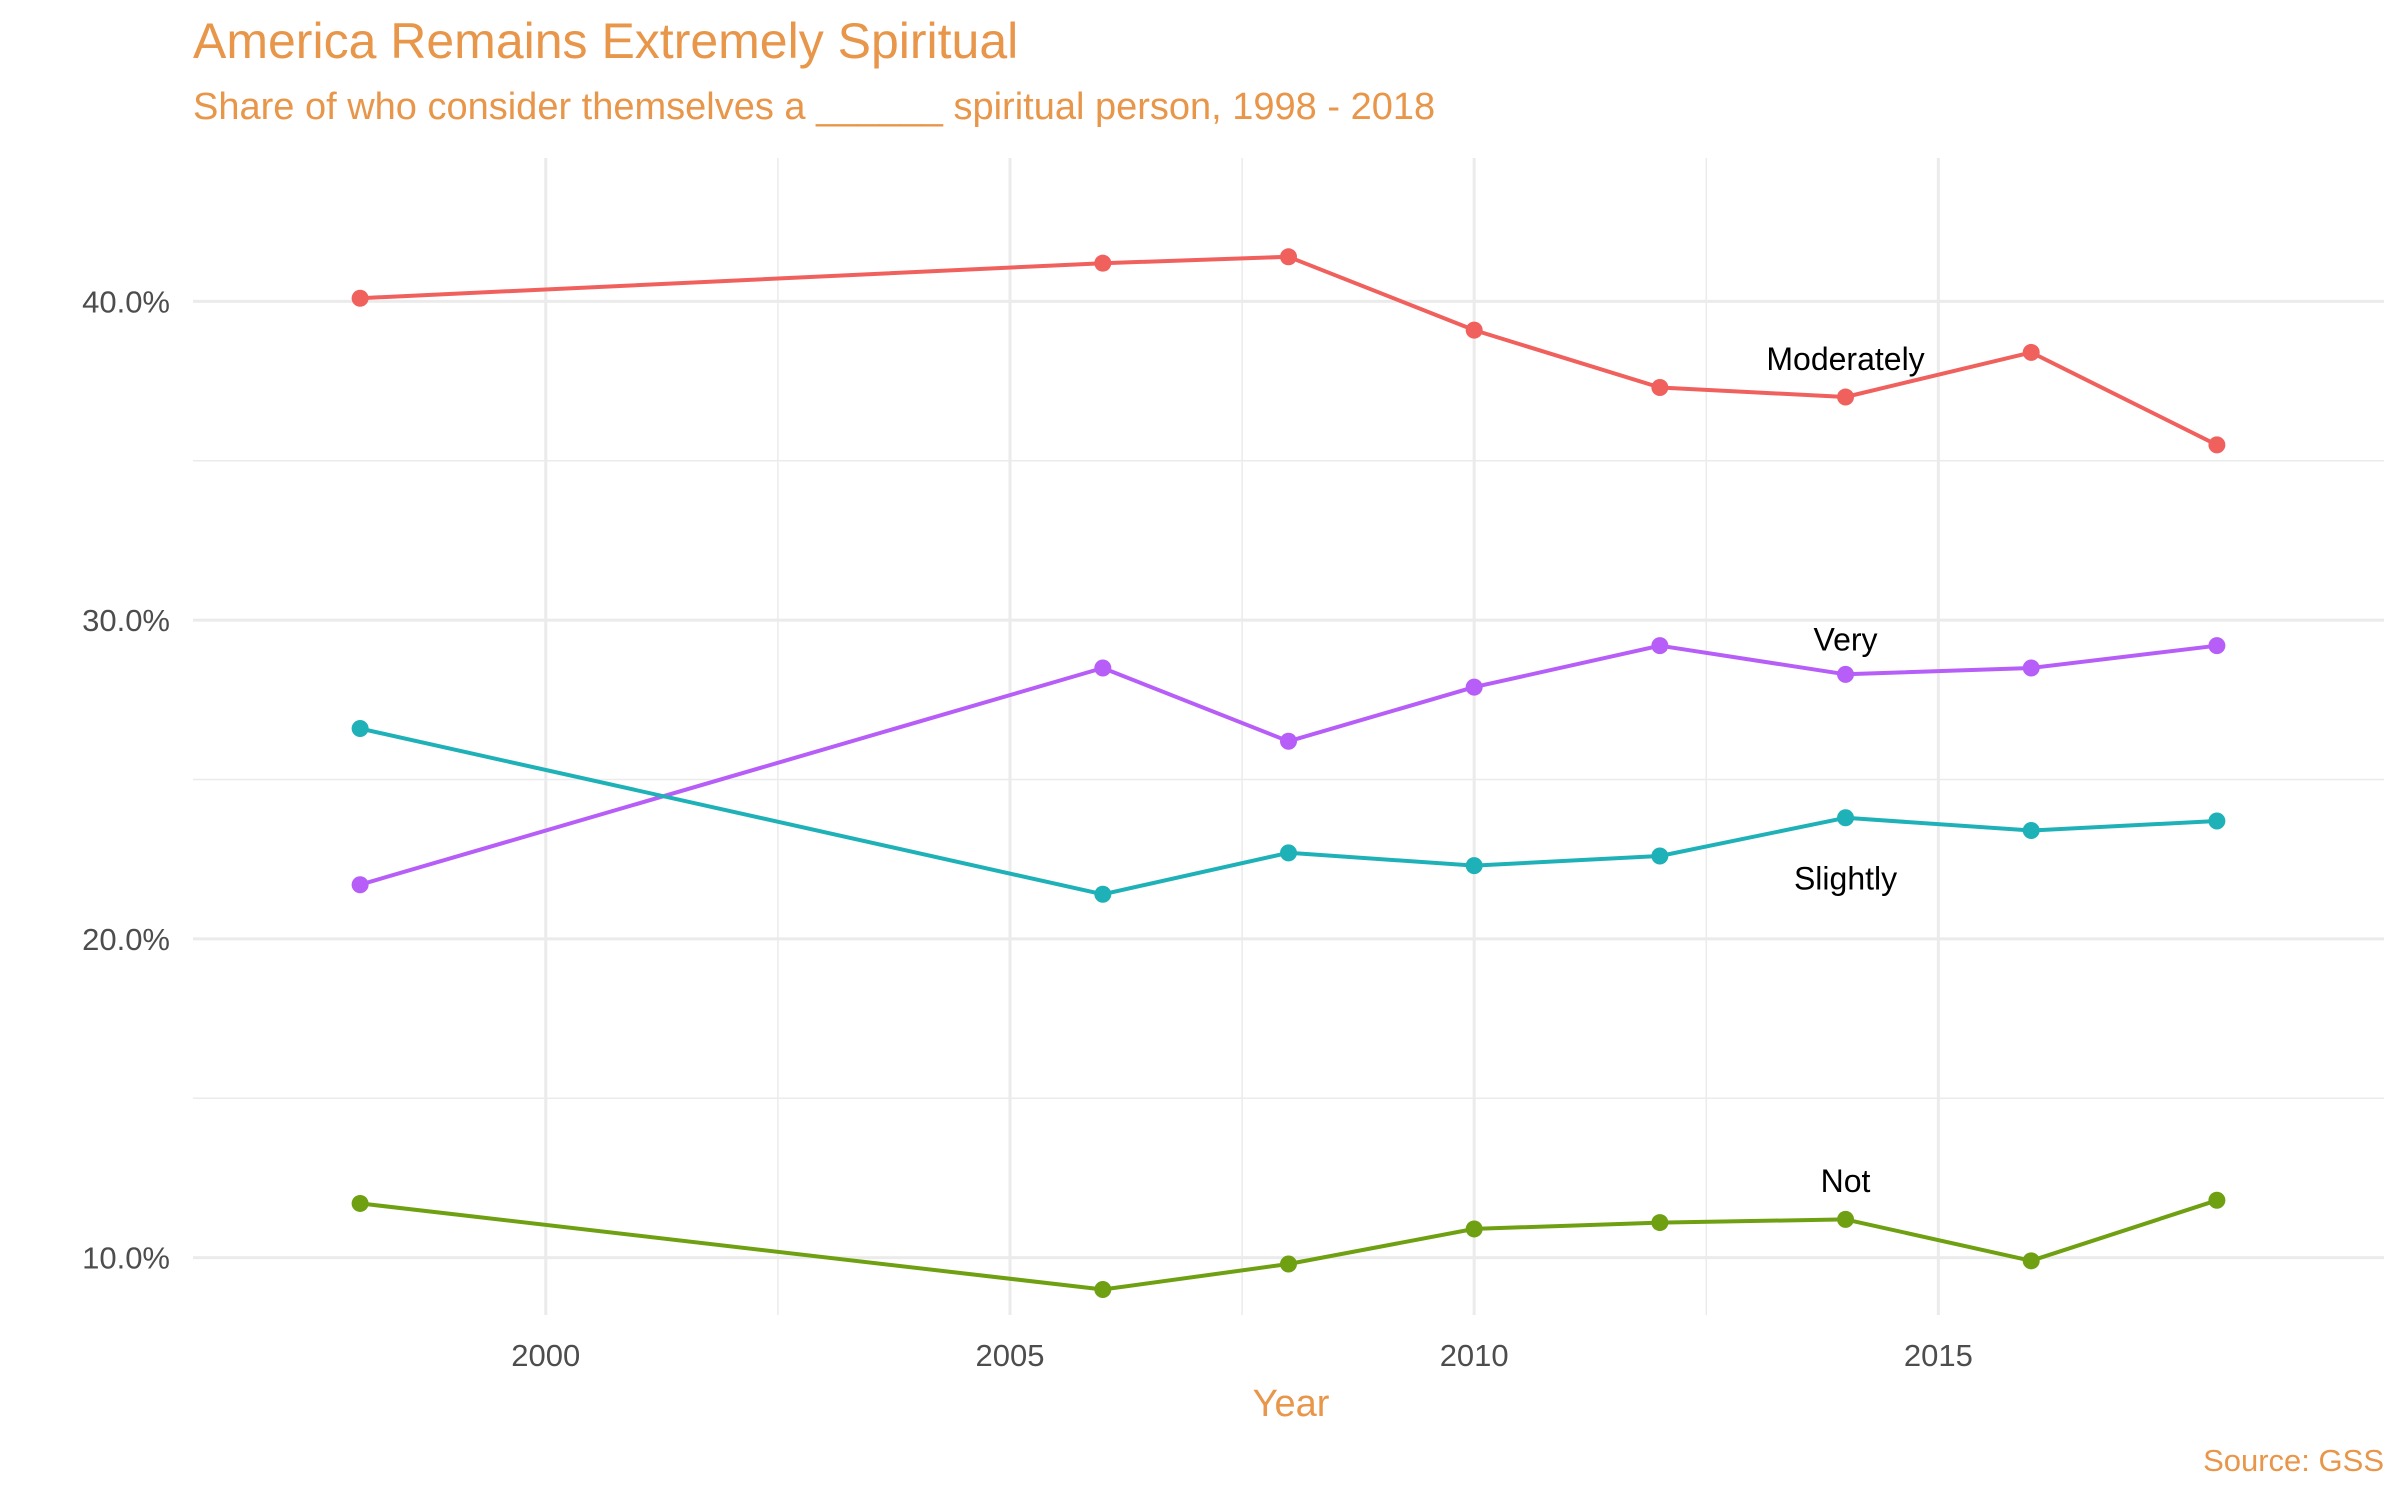 The height and width of the screenshot is (1500, 2400). What do you see at coordinates (126, 939) in the screenshot?
I see `y-tick-label: 20.0%` at bounding box center [126, 939].